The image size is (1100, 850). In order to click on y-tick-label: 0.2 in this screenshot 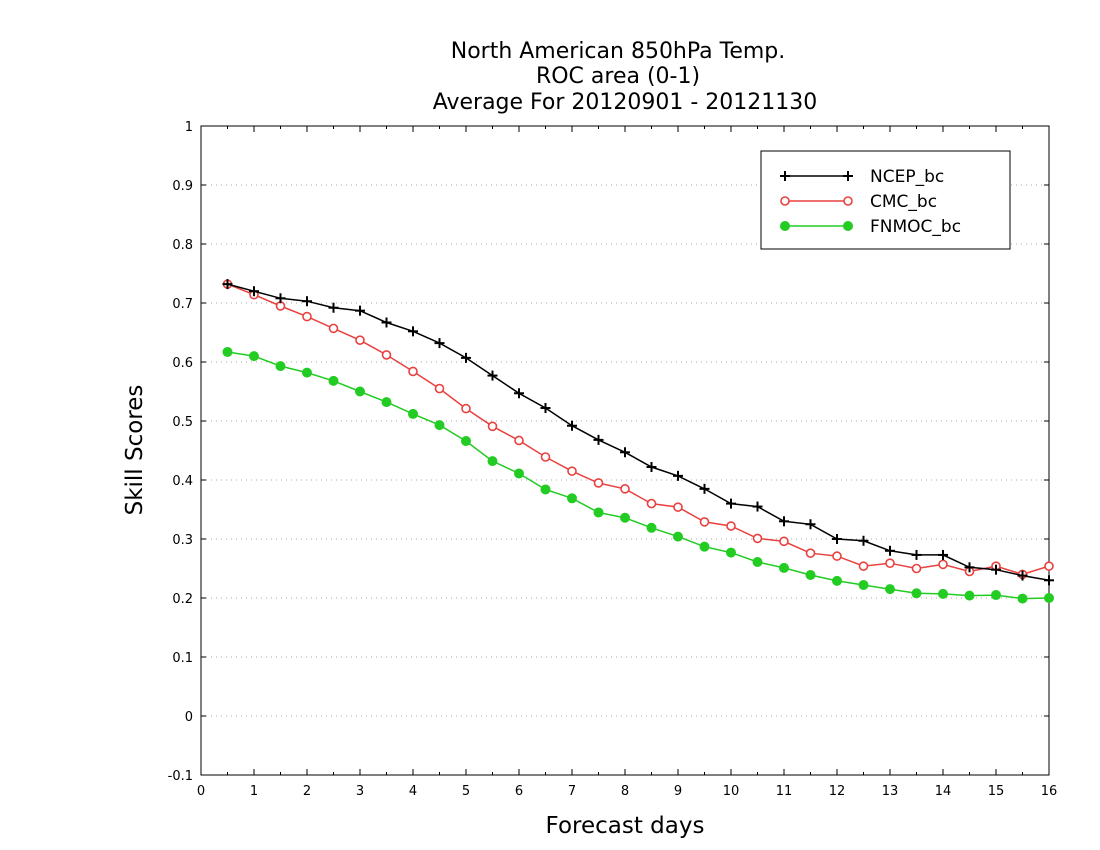, I will do `click(182, 599)`.